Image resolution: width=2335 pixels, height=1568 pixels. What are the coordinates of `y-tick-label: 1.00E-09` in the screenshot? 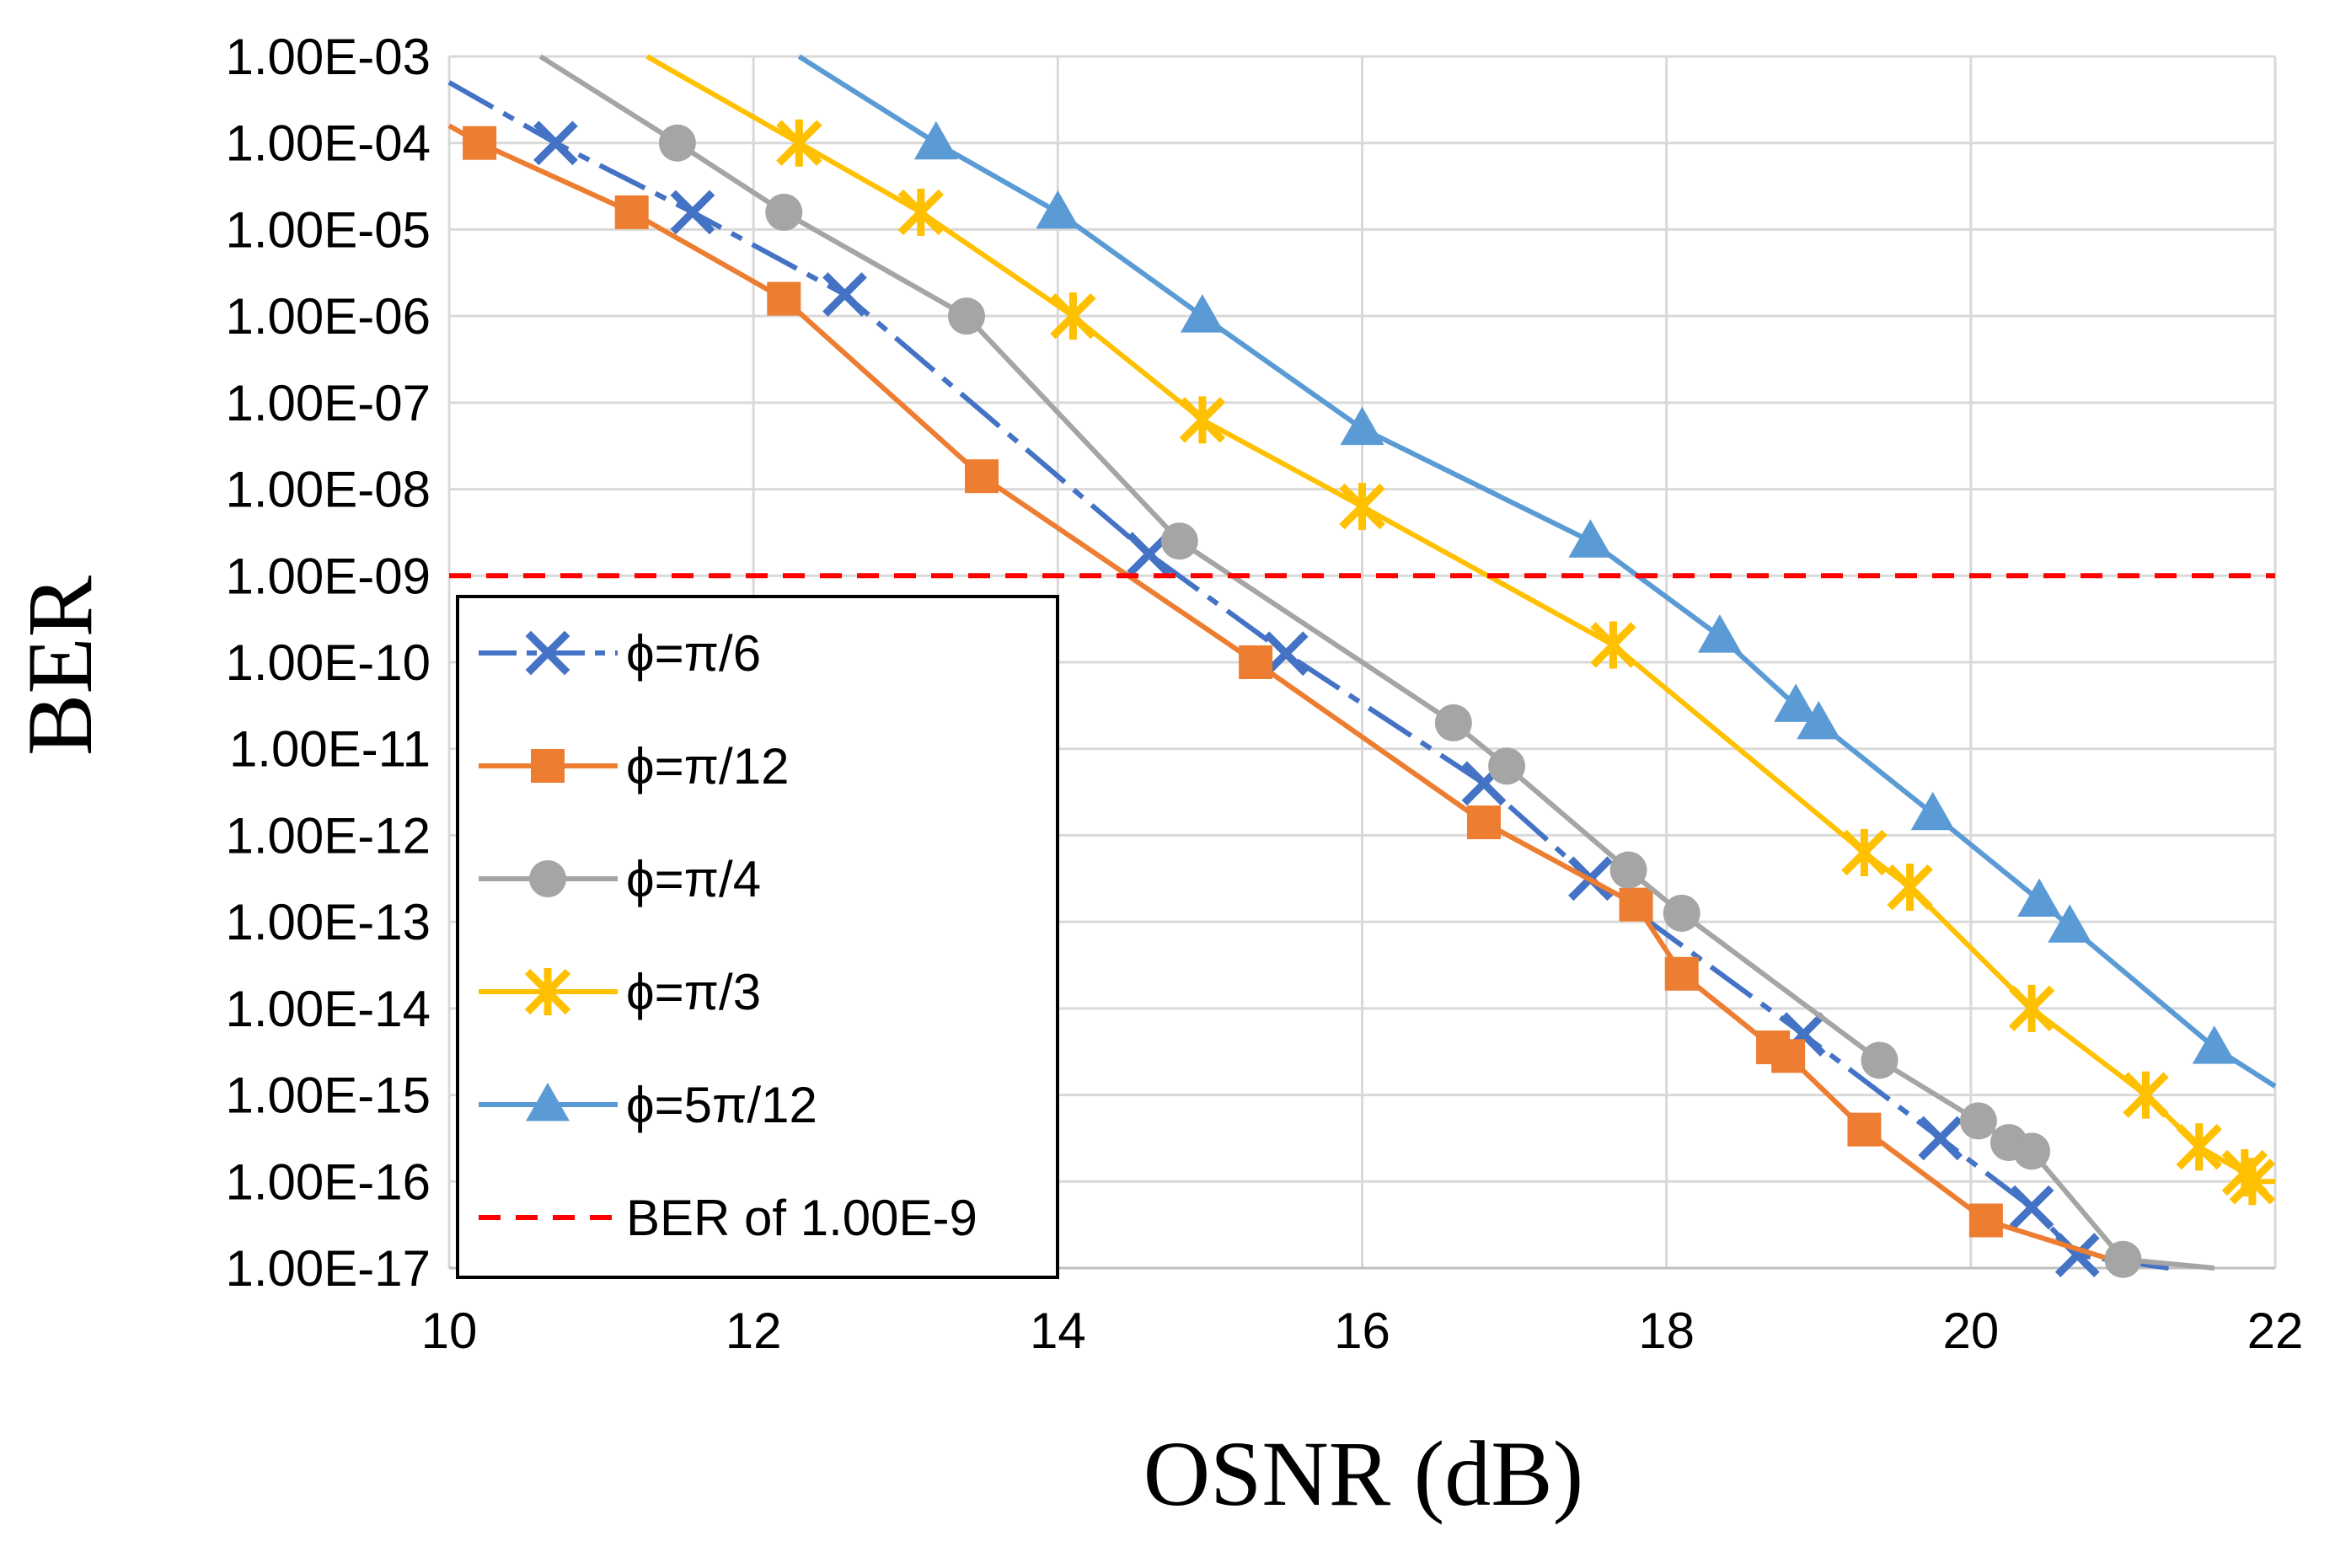 It's located at (328, 576).